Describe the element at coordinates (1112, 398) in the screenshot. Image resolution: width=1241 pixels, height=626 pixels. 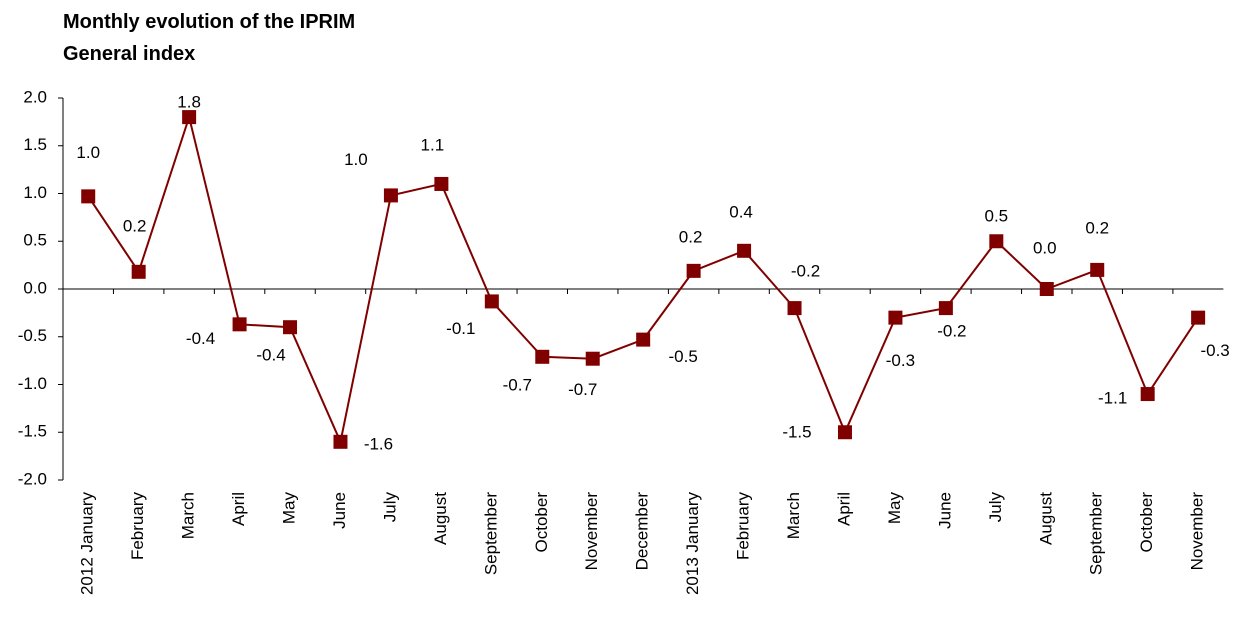
I see `data-label: -1.1` at that location.